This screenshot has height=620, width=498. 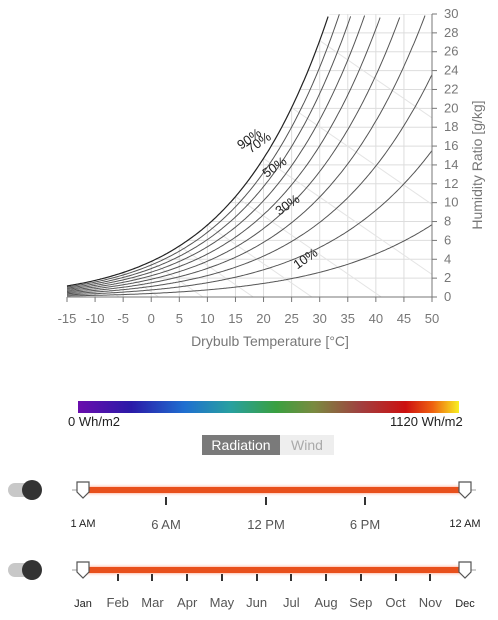 I want to click on y-tick-label: 18, so click(x=451, y=126).